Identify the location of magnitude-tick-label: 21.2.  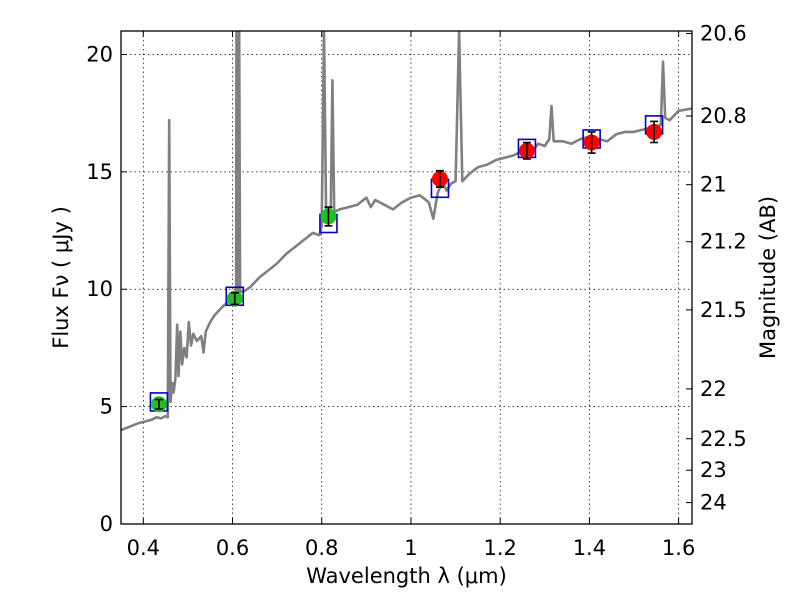
(723, 242).